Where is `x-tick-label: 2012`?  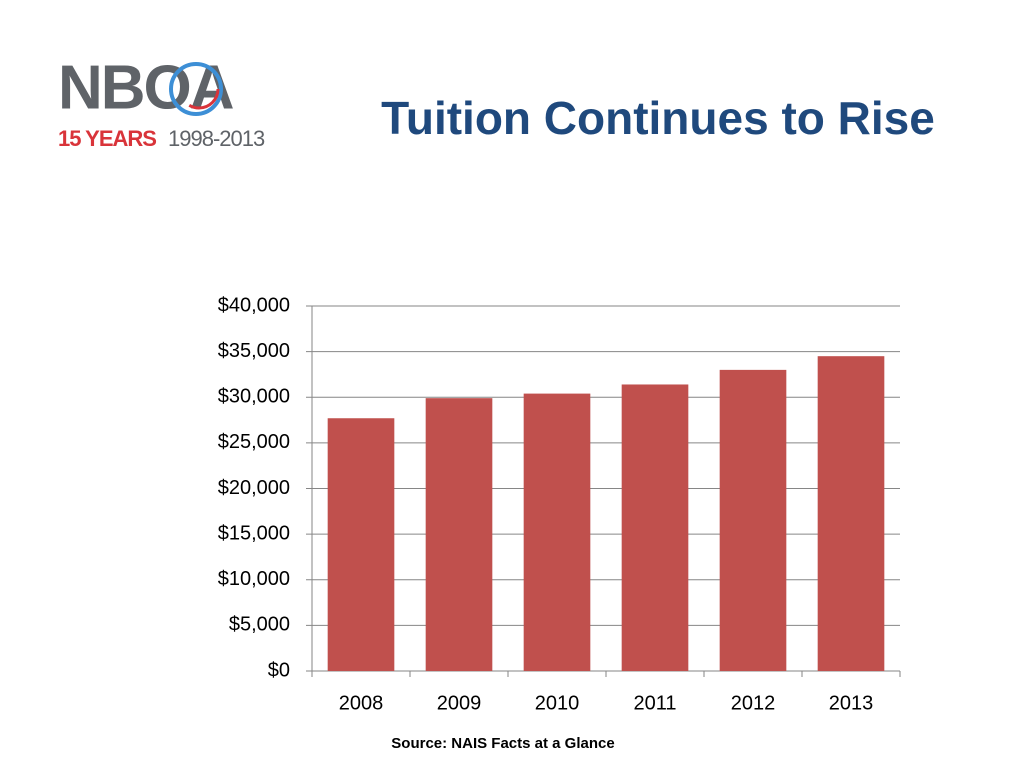
x-tick-label: 2012 is located at coordinates (753, 703).